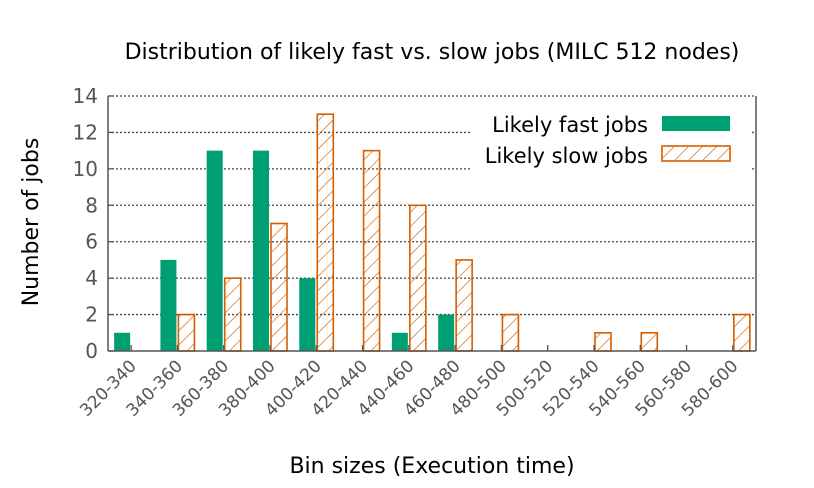  Describe the element at coordinates (91, 315) in the screenshot. I see `y-tick-label: 2` at that location.